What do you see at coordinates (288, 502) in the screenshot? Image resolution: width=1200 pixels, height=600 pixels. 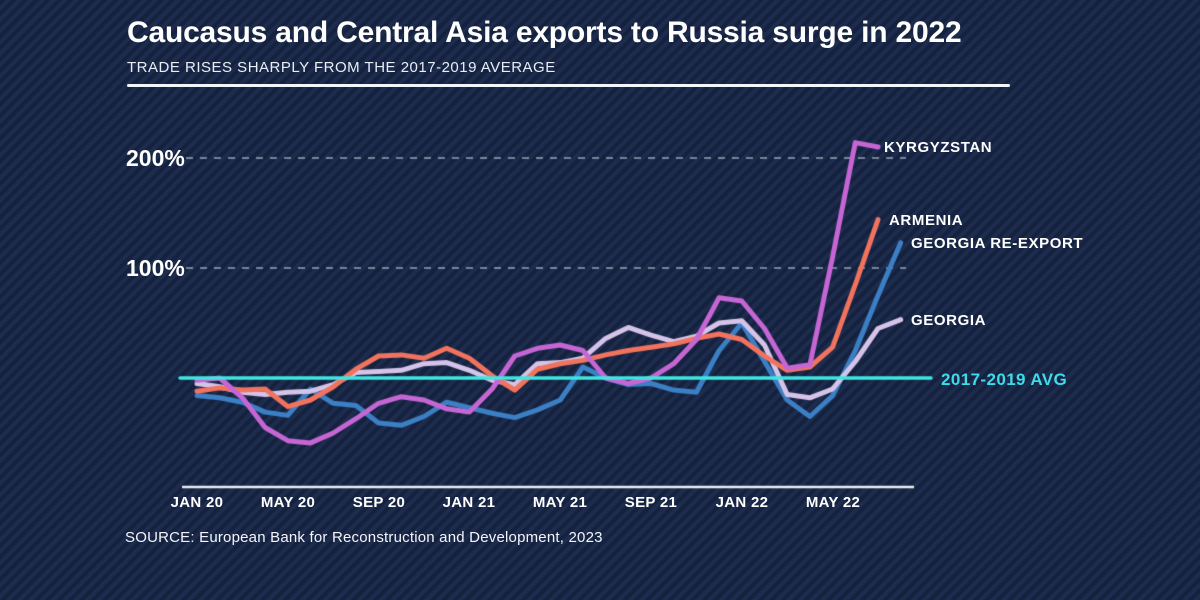 I see `x-axis-tick-may20: MAY 20` at bounding box center [288, 502].